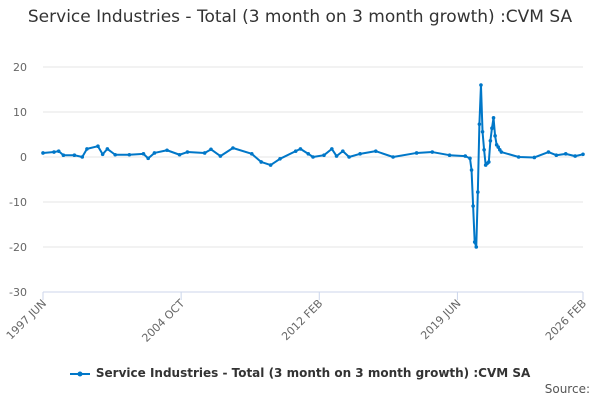  What do you see at coordinates (18, 202) in the screenshot?
I see `y-tick-label: -10` at bounding box center [18, 202].